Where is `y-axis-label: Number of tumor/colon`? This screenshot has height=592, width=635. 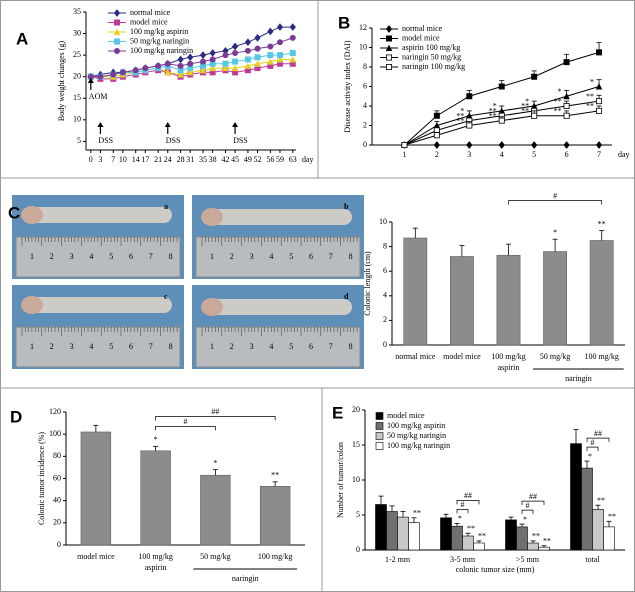 y-axis-label: Number of tumor/colon is located at coordinates (340, 480).